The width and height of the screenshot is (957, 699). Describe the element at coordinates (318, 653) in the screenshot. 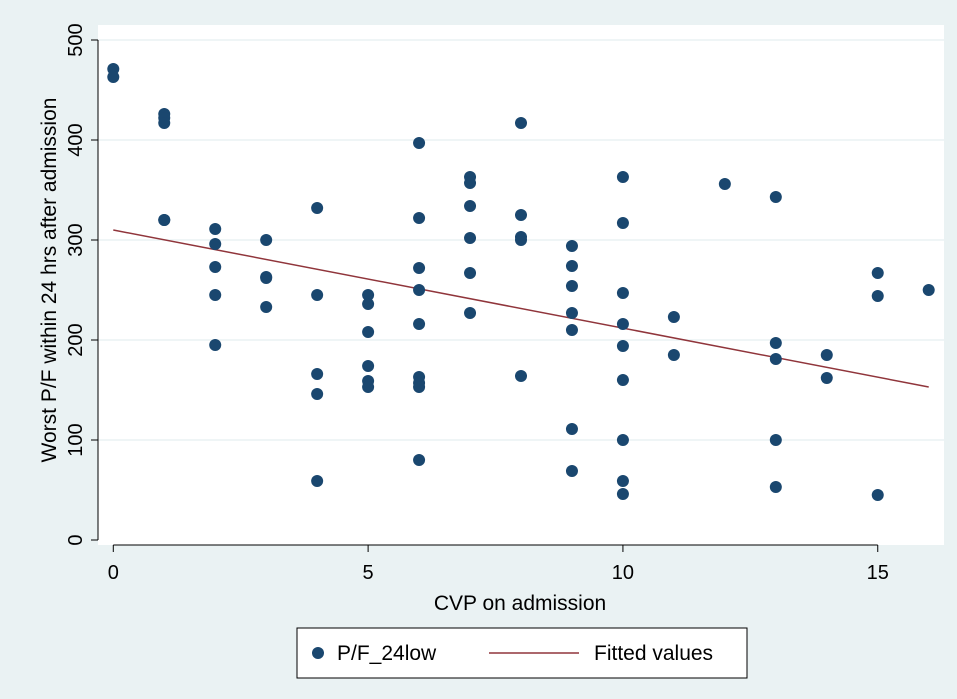

I see `legend-marker-scatter` at that location.